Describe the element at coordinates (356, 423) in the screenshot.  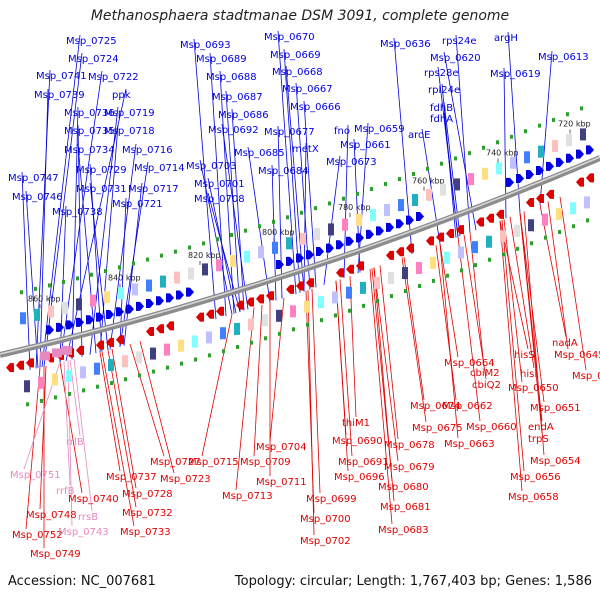
I see `gene-label: thiM1` at that location.